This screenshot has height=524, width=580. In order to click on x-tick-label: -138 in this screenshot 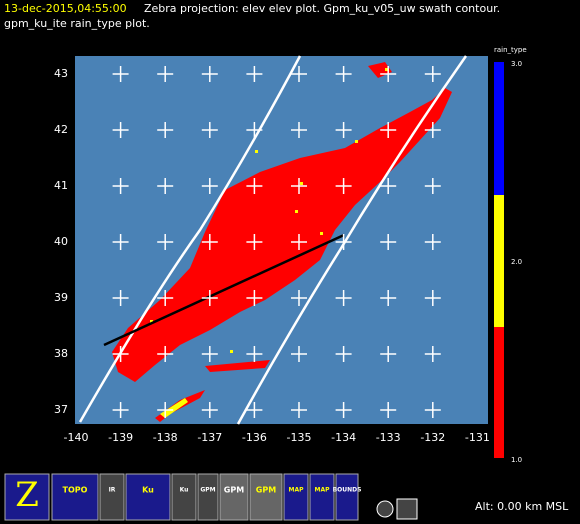, I will do `click(165, 437)`.